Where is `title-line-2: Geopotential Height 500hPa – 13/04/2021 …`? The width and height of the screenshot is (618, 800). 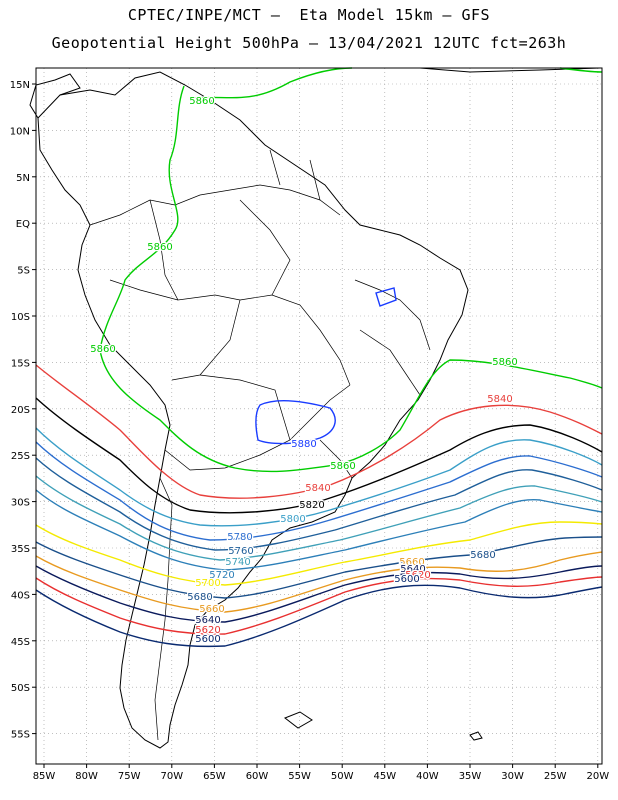 title-line-2: Geopotential Height 500hPa – 13/04/2021 … is located at coordinates (309, 43).